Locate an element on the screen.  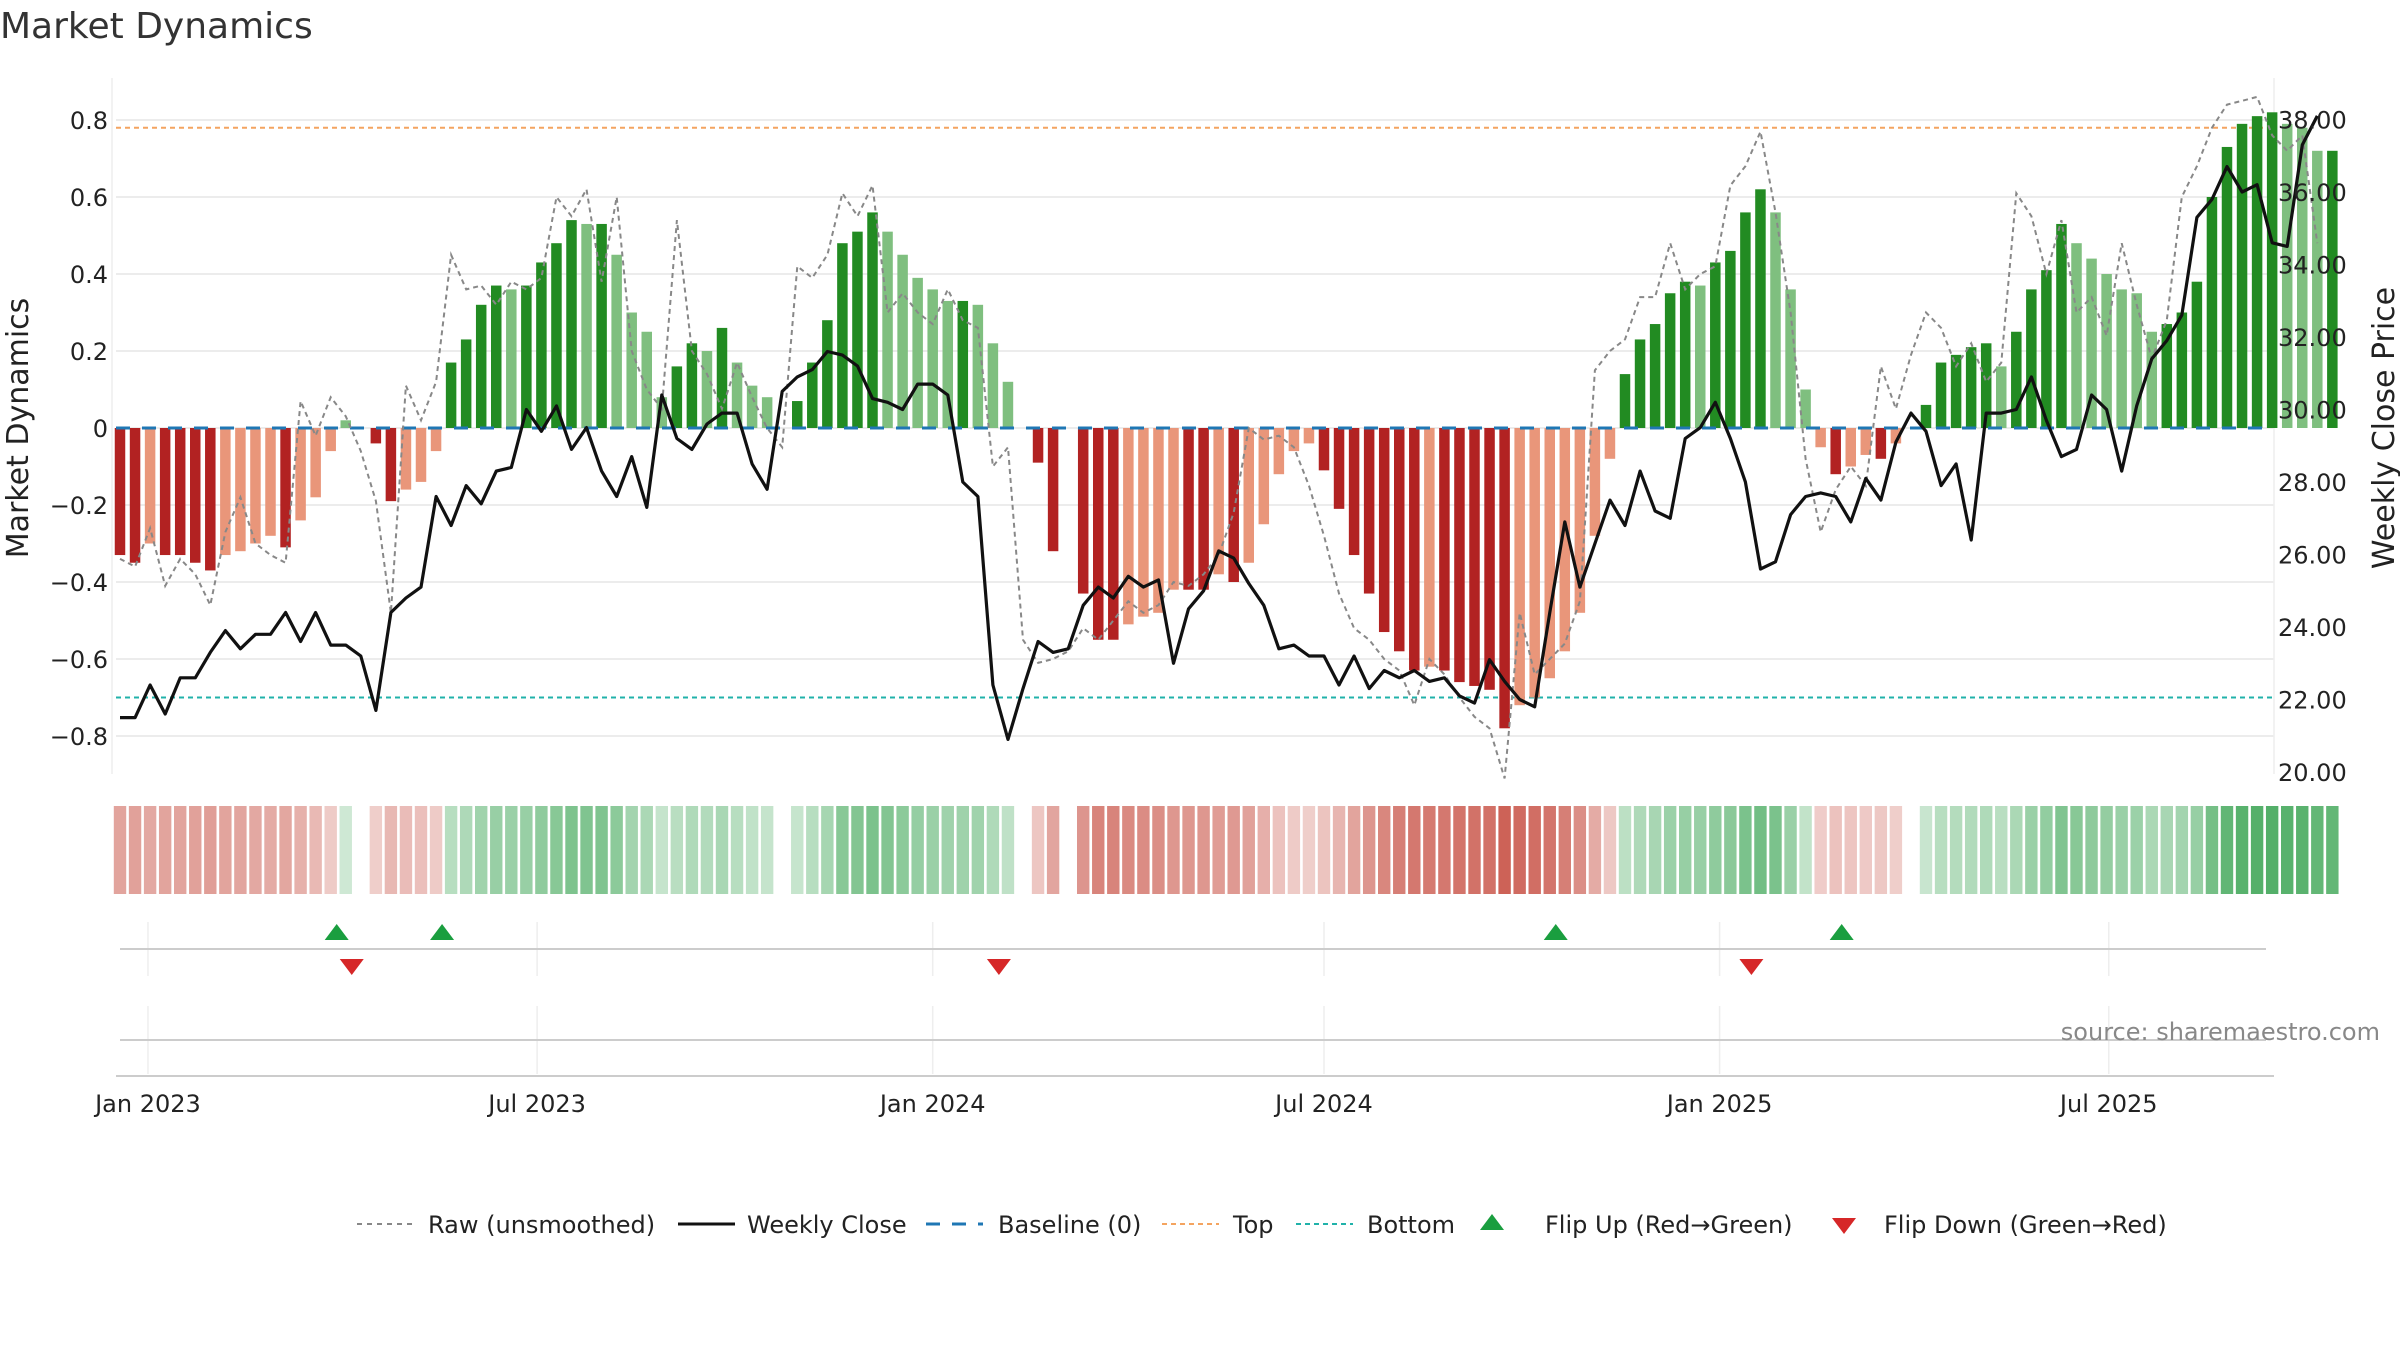
y2-tick-label: 22.00 is located at coordinates (2312, 701).